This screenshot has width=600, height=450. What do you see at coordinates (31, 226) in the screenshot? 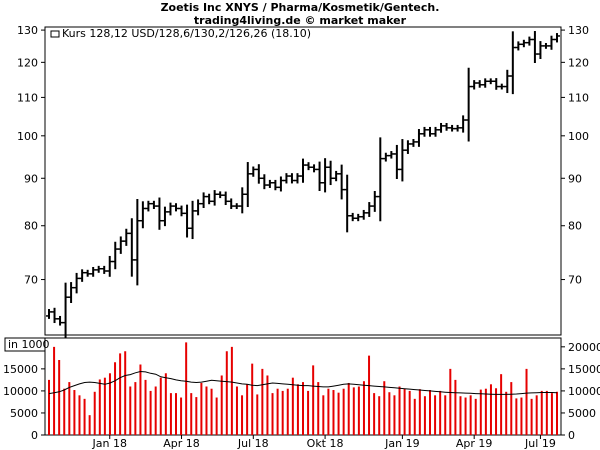
I see `price-tick-label-left: 80` at bounding box center [31, 226].